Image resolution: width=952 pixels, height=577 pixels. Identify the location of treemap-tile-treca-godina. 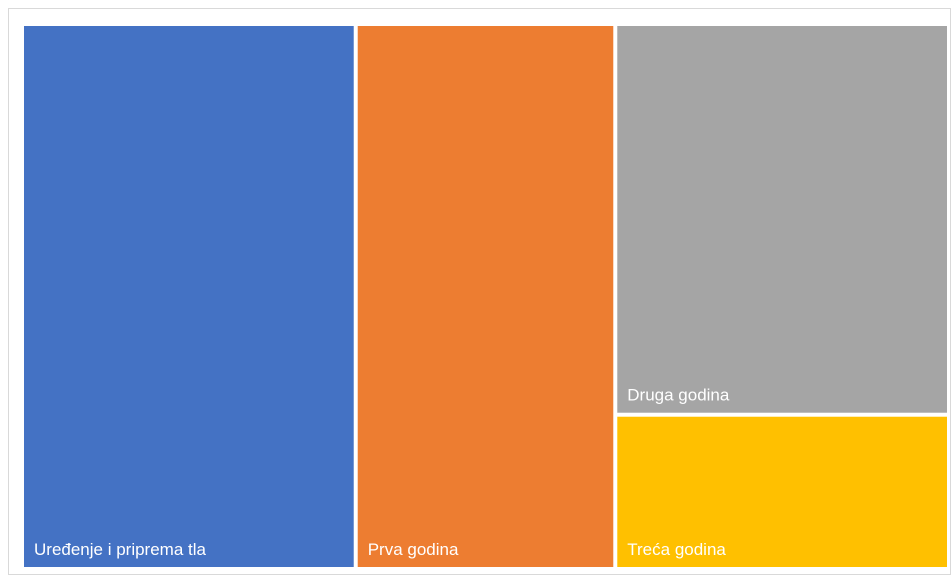
(782, 491).